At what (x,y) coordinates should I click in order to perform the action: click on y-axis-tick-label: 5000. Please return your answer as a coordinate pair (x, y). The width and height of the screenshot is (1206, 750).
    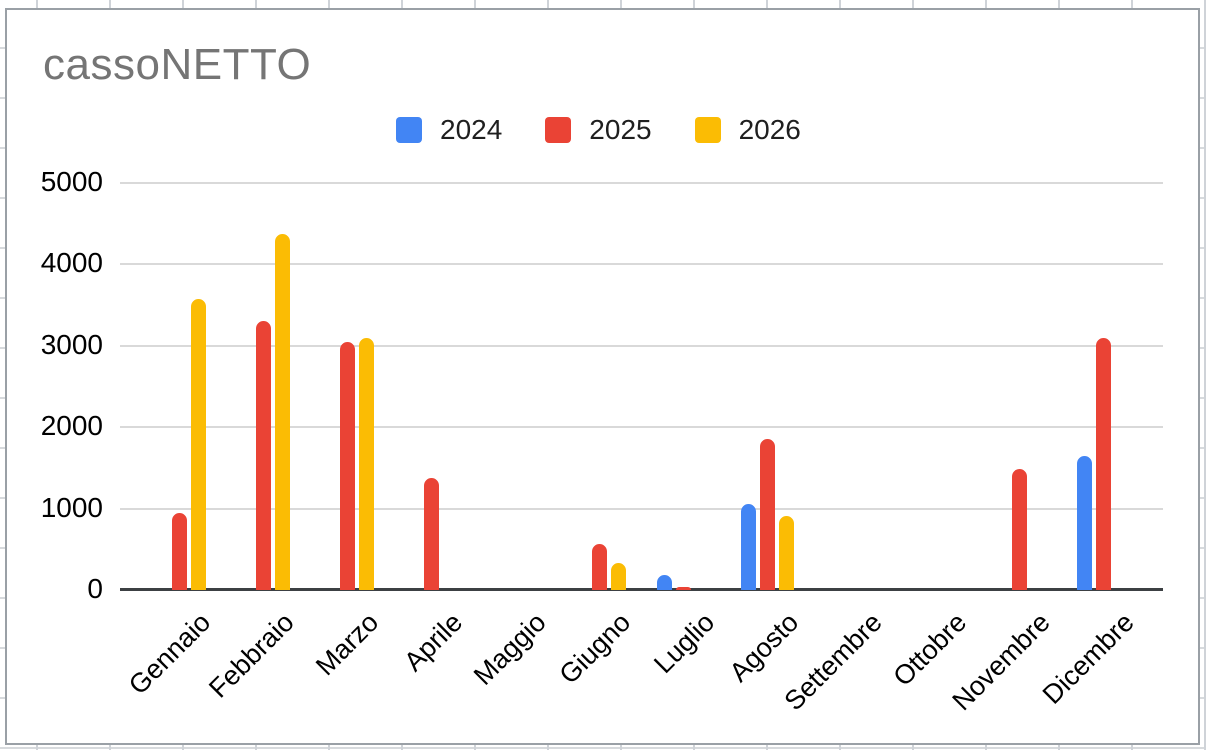
    Looking at the image, I should click on (71, 181).